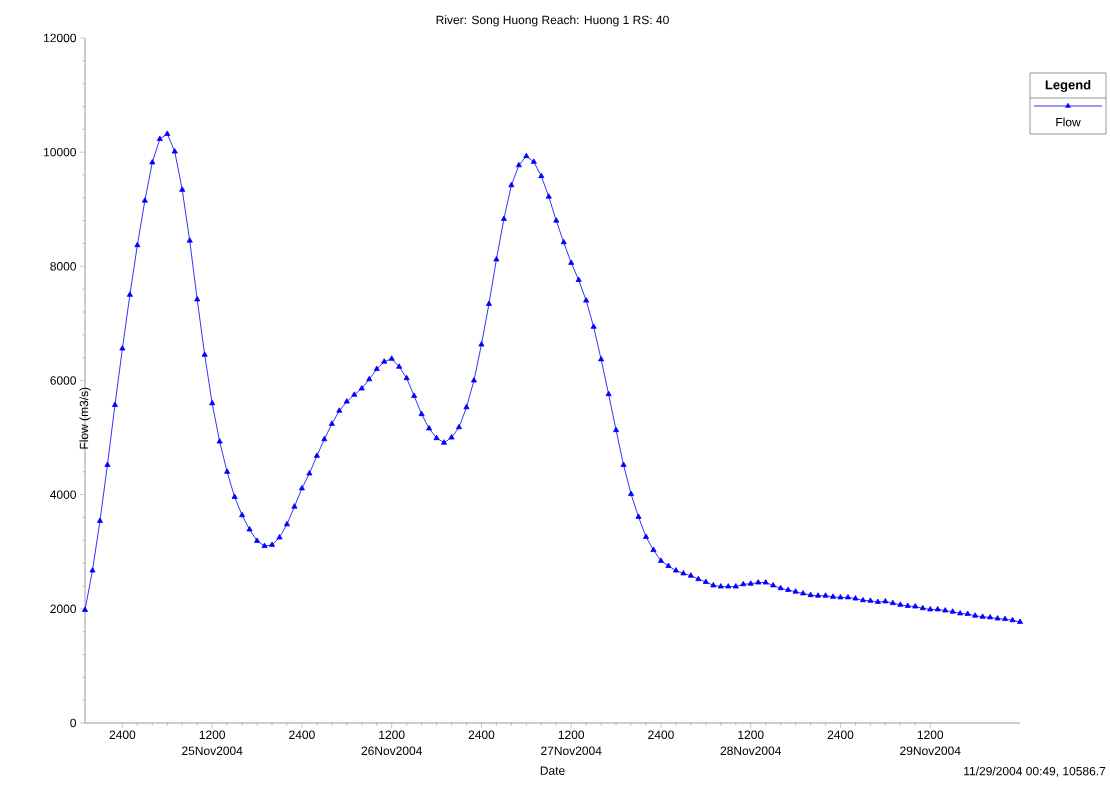 The width and height of the screenshot is (1110, 789). I want to click on y-tick-label: 4000, so click(63, 494).